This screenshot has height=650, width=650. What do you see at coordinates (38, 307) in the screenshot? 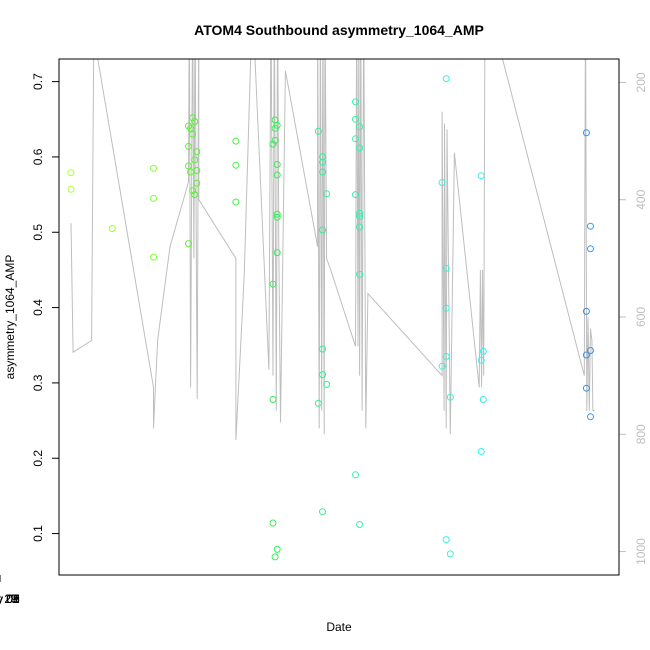
I see `y-tick-label: 0.4` at bounding box center [38, 307].